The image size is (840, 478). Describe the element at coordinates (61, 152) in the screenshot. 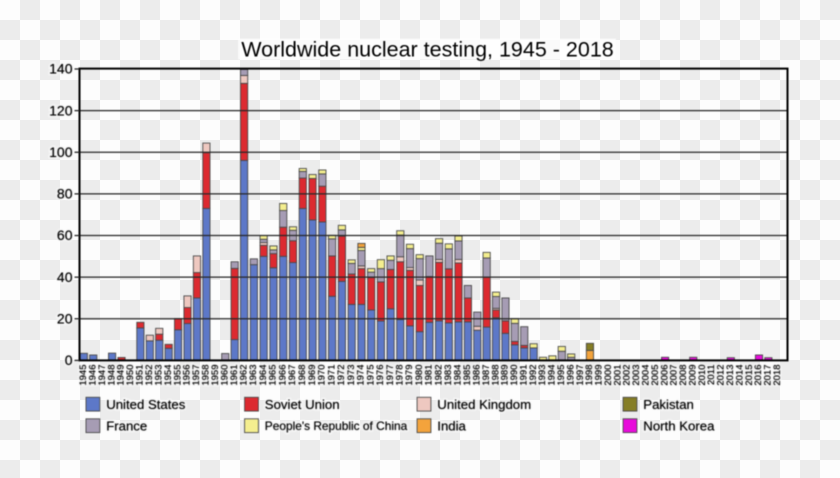

I see `svg-text: 100` at that location.